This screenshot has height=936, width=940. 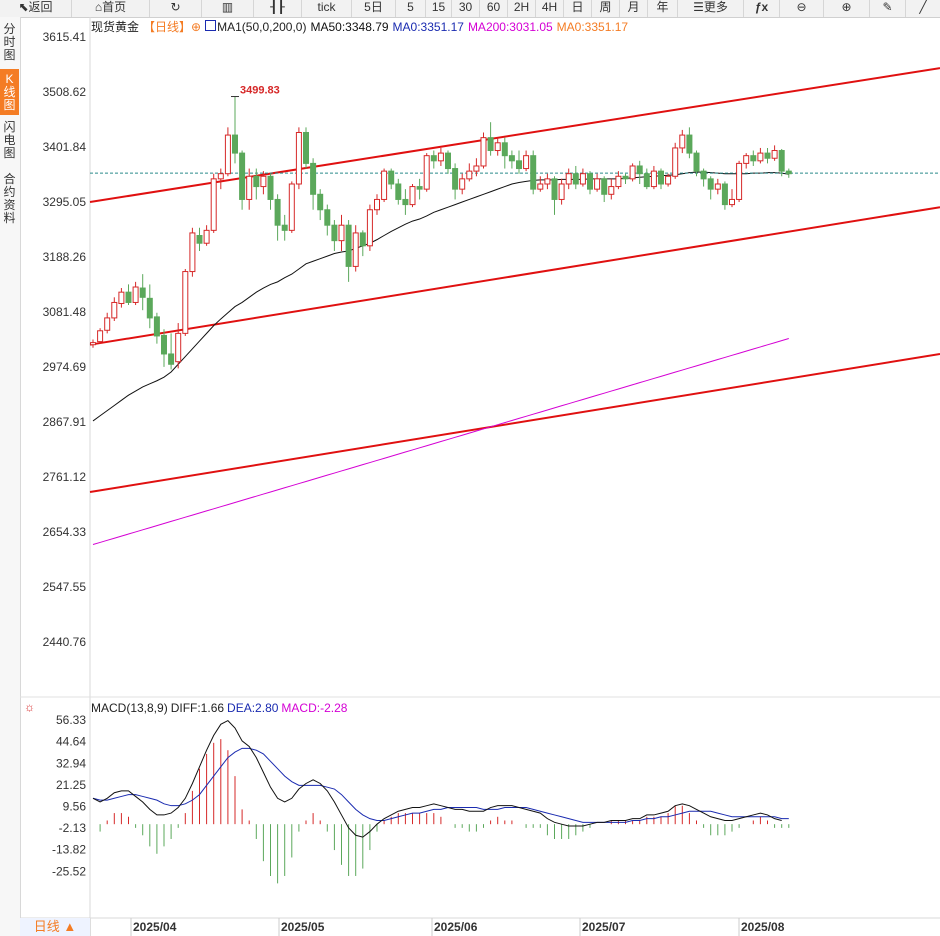 What do you see at coordinates (65, 312) in the screenshot?
I see `price-tick-label: 3081.48` at bounding box center [65, 312].